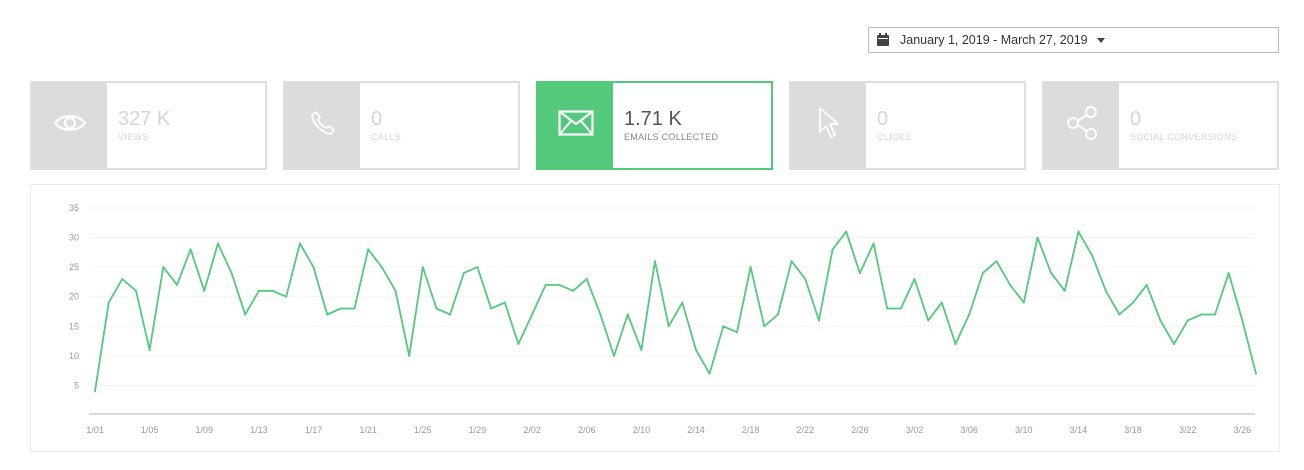  Describe the element at coordinates (205, 430) in the screenshot. I see `x-tick-label: 1/09` at that location.